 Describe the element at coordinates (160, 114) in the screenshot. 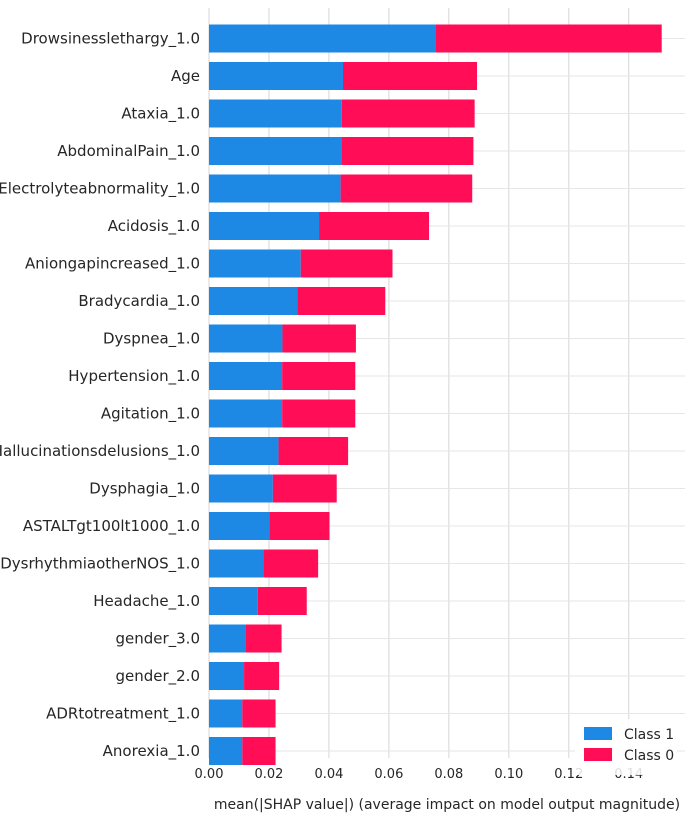

I see `y-tick-label: Ataxia_1.0` at that location.